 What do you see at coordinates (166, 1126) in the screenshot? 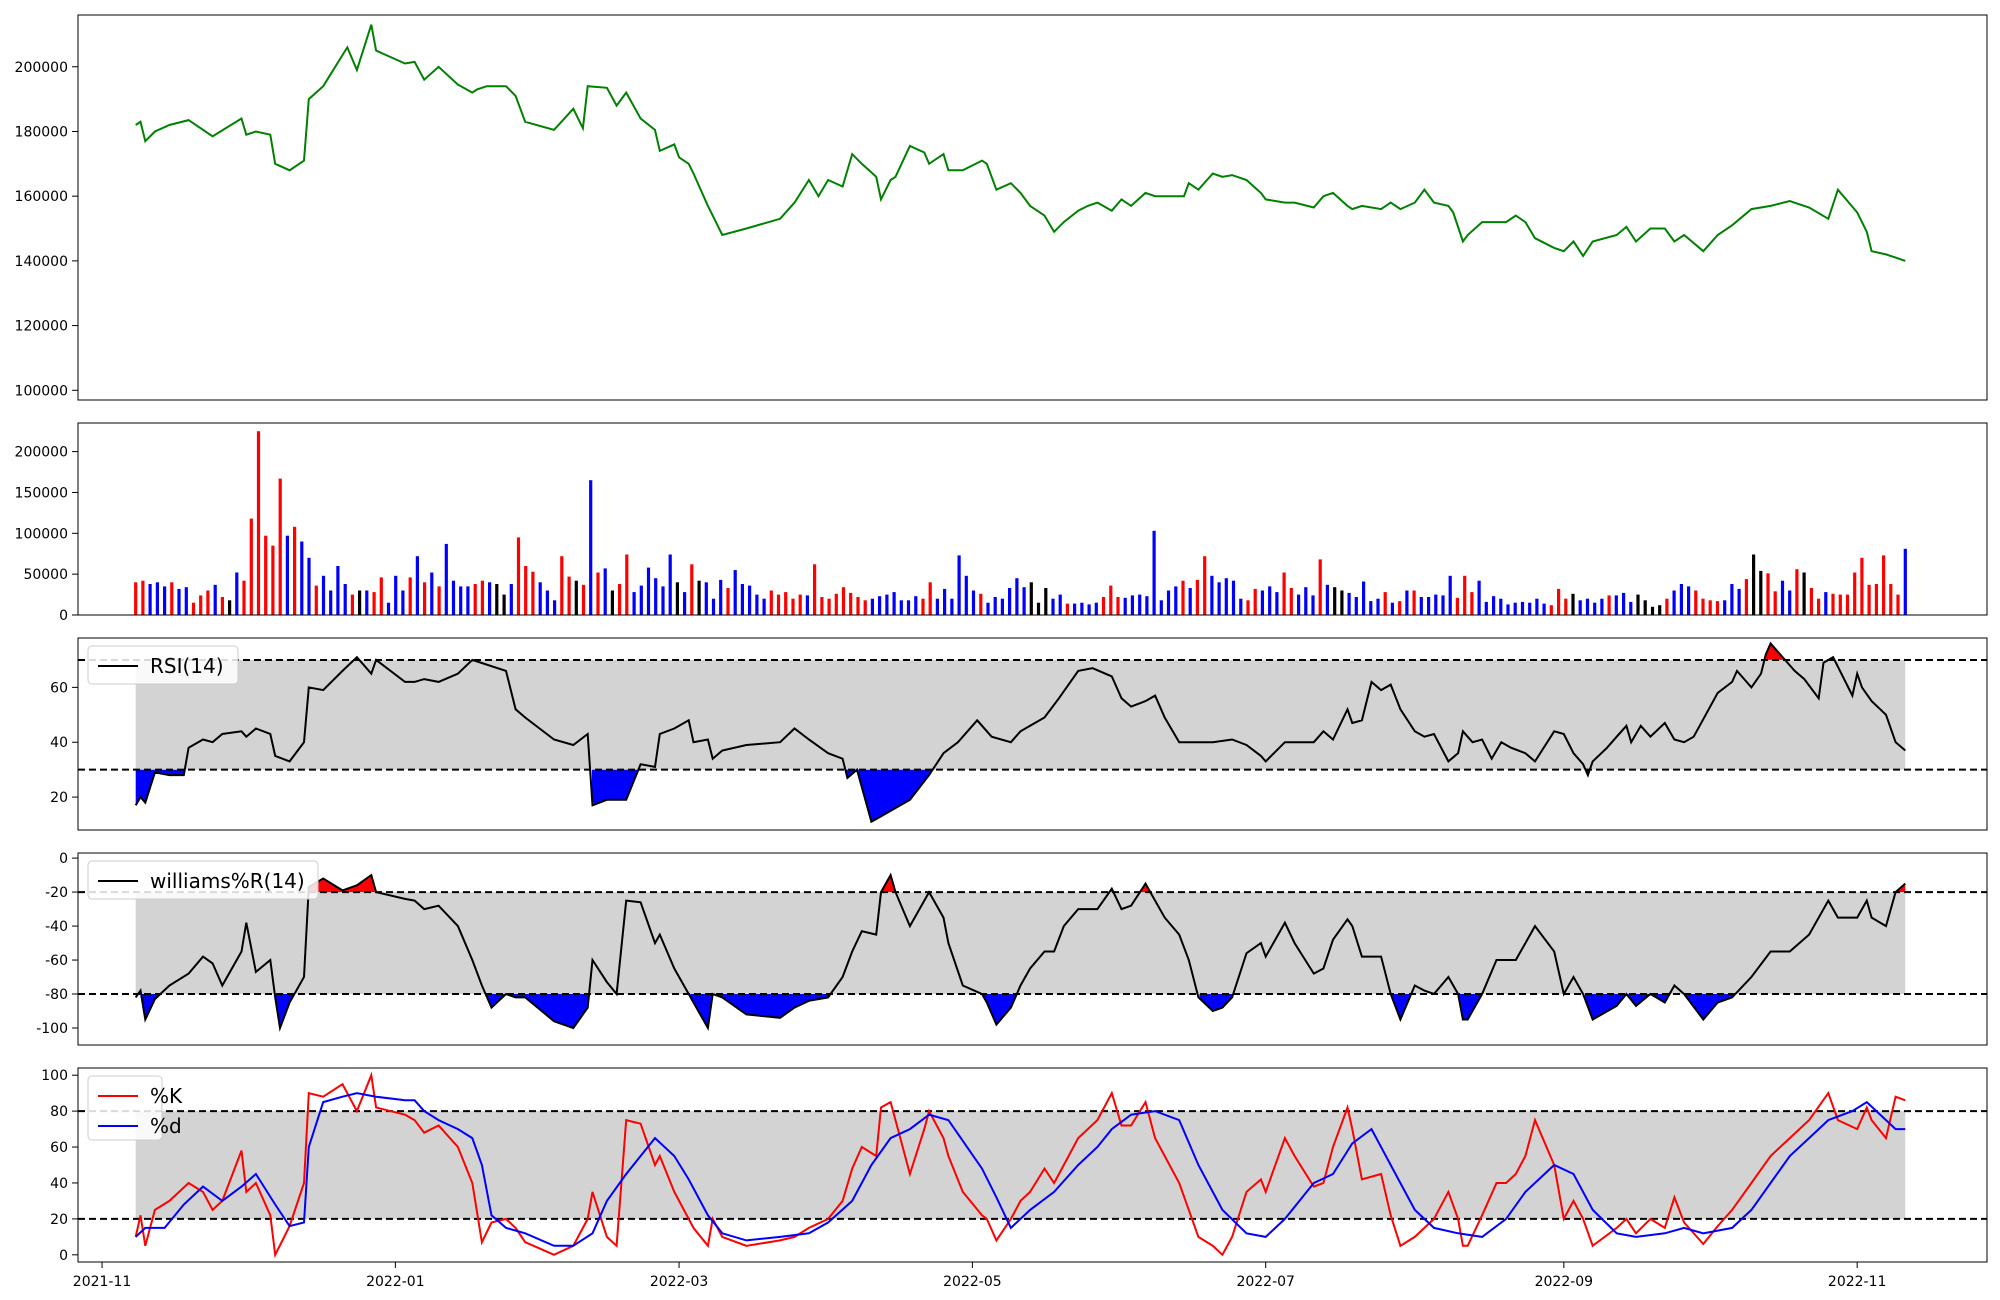
I see `stochastic-legend-label: %d` at bounding box center [166, 1126].